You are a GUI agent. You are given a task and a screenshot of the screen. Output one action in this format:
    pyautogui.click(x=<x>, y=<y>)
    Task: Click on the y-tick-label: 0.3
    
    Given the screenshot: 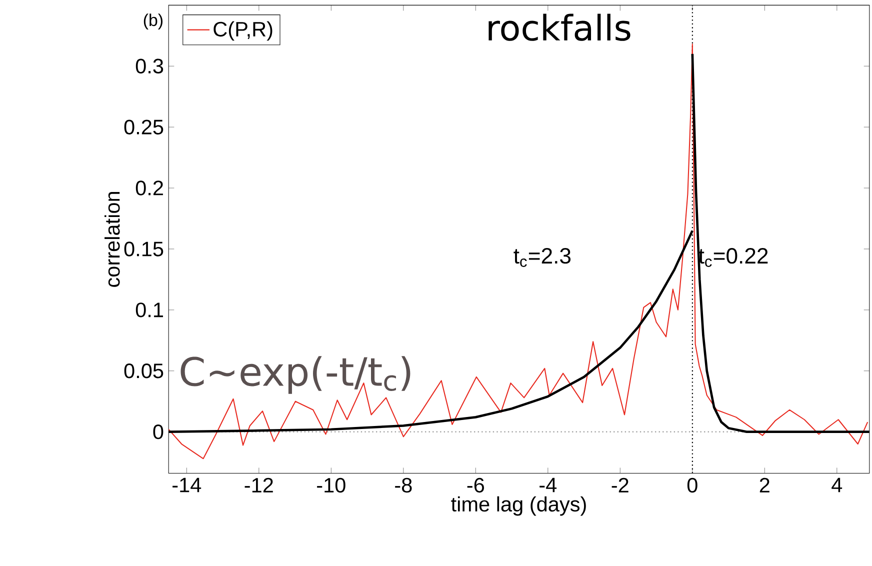 What is the action you would take?
    pyautogui.click(x=150, y=66)
    